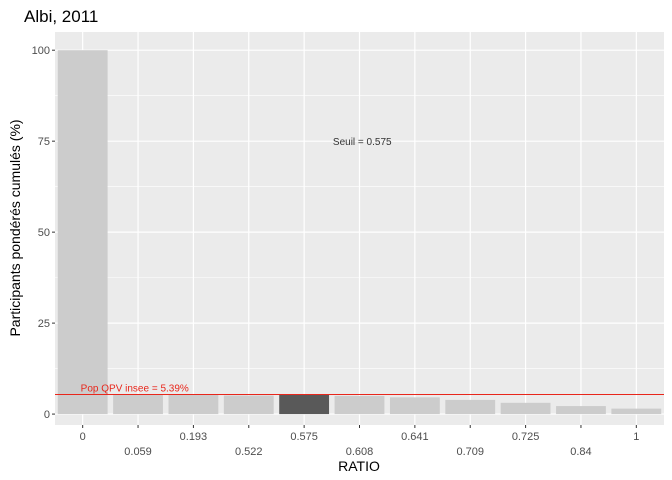 The height and width of the screenshot is (480, 672). Describe the element at coordinates (360, 452) in the screenshot. I see `x-tick-label: 0.608` at that location.